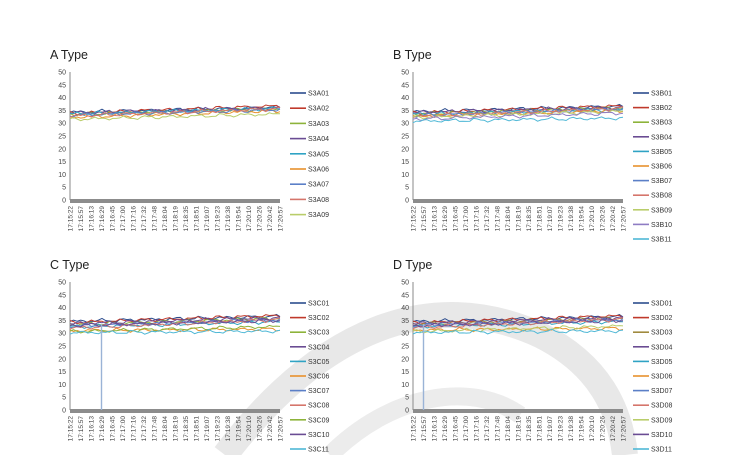 Image resolution: width=736 pixels, height=455 pixels. Describe the element at coordinates (661, 137) in the screenshot. I see `legend-label: S3B04` at that location.